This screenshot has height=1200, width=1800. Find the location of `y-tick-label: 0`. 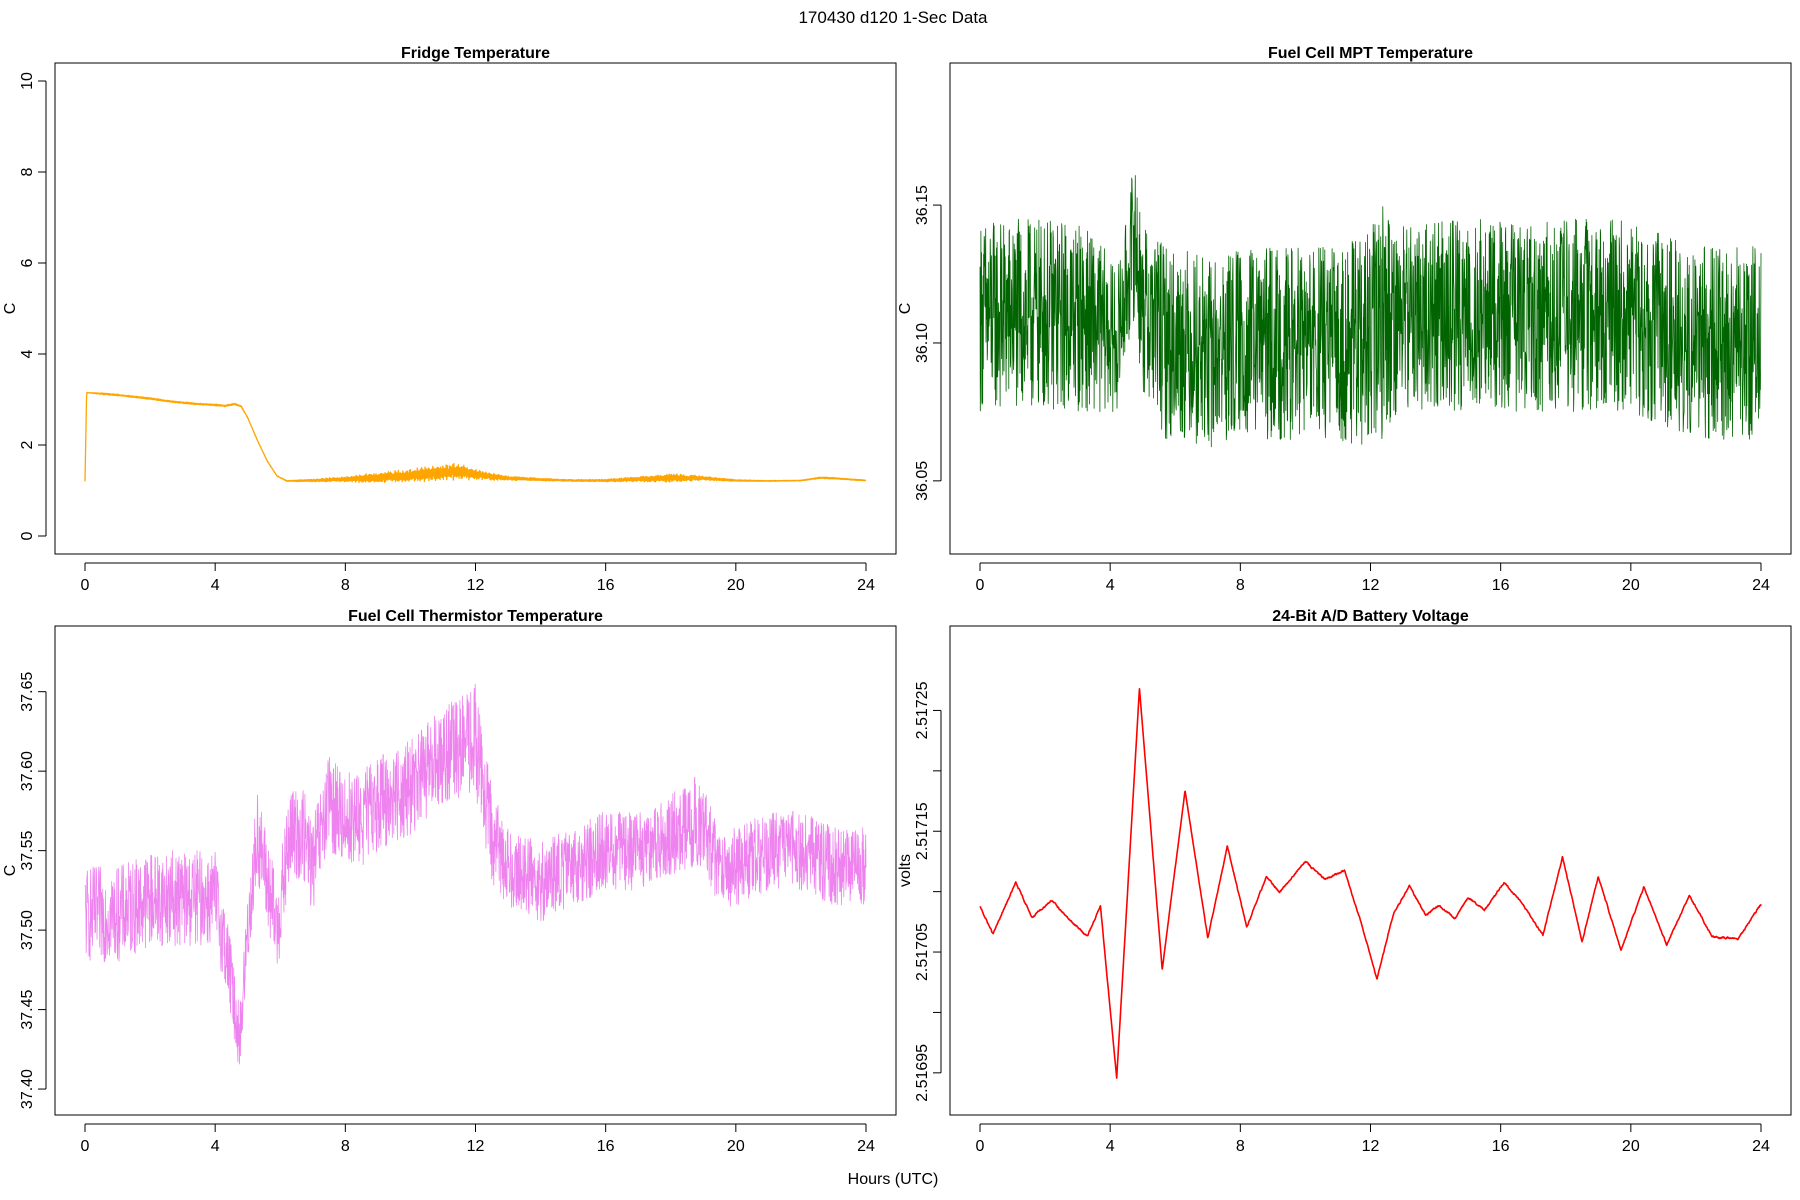

y-tick-label: 0 is located at coordinates (27, 535).